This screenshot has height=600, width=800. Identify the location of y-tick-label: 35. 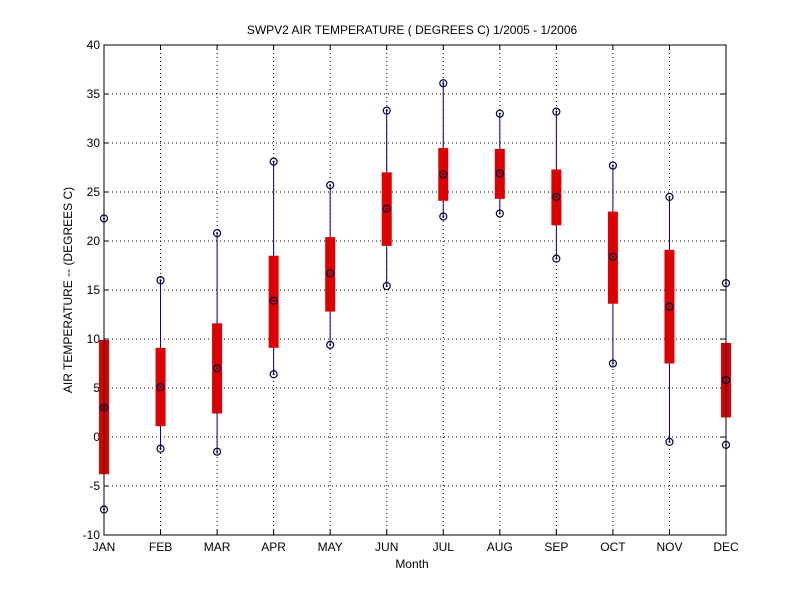
(94, 94).